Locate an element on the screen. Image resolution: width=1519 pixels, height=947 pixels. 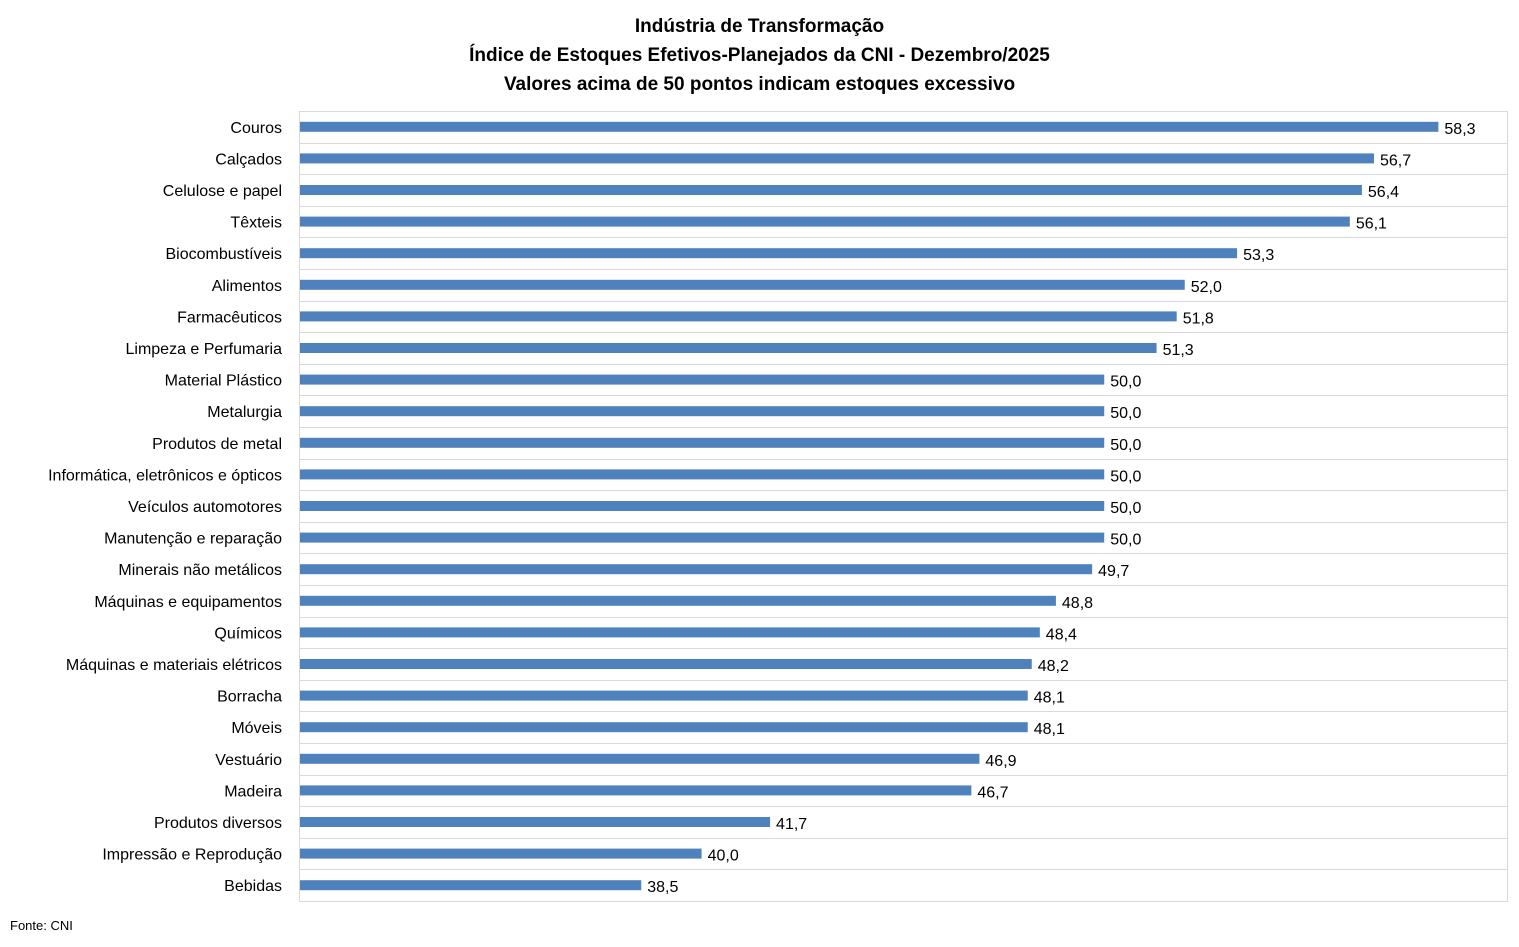
category-label: Químicos is located at coordinates (248, 633).